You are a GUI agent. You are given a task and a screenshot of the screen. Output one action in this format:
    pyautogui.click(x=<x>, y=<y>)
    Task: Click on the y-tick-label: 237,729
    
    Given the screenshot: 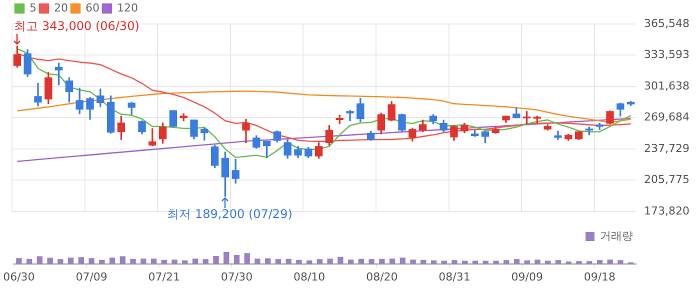 What is the action you would take?
    pyautogui.click(x=667, y=148)
    